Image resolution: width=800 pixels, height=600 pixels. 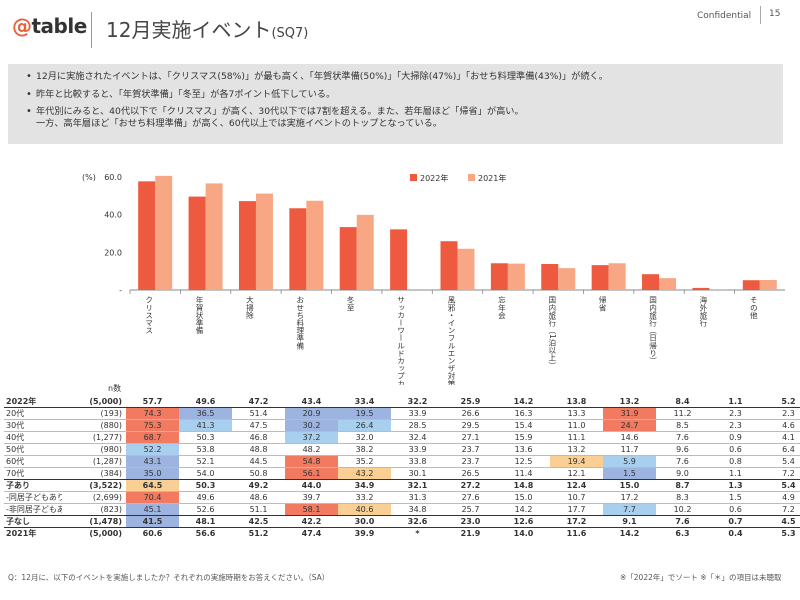 I want to click on table-cell: 19.4, so click(x=576, y=461).